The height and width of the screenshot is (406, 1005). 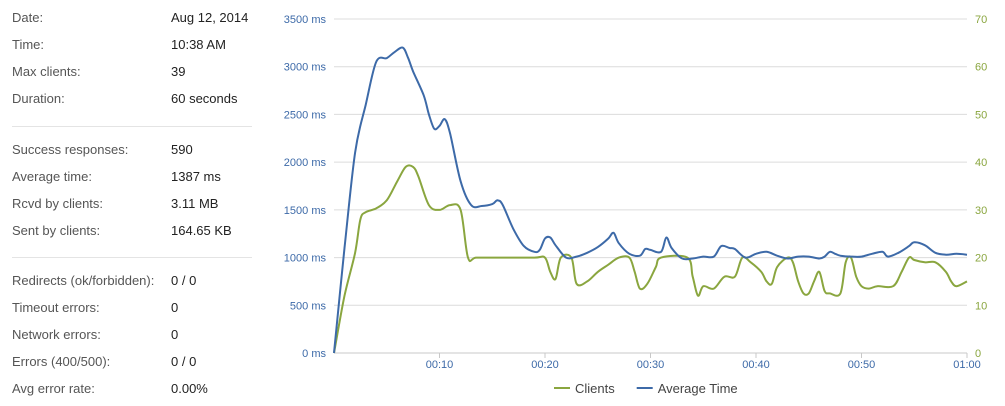 I want to click on y-right-tick-label: 70, so click(x=981, y=20).